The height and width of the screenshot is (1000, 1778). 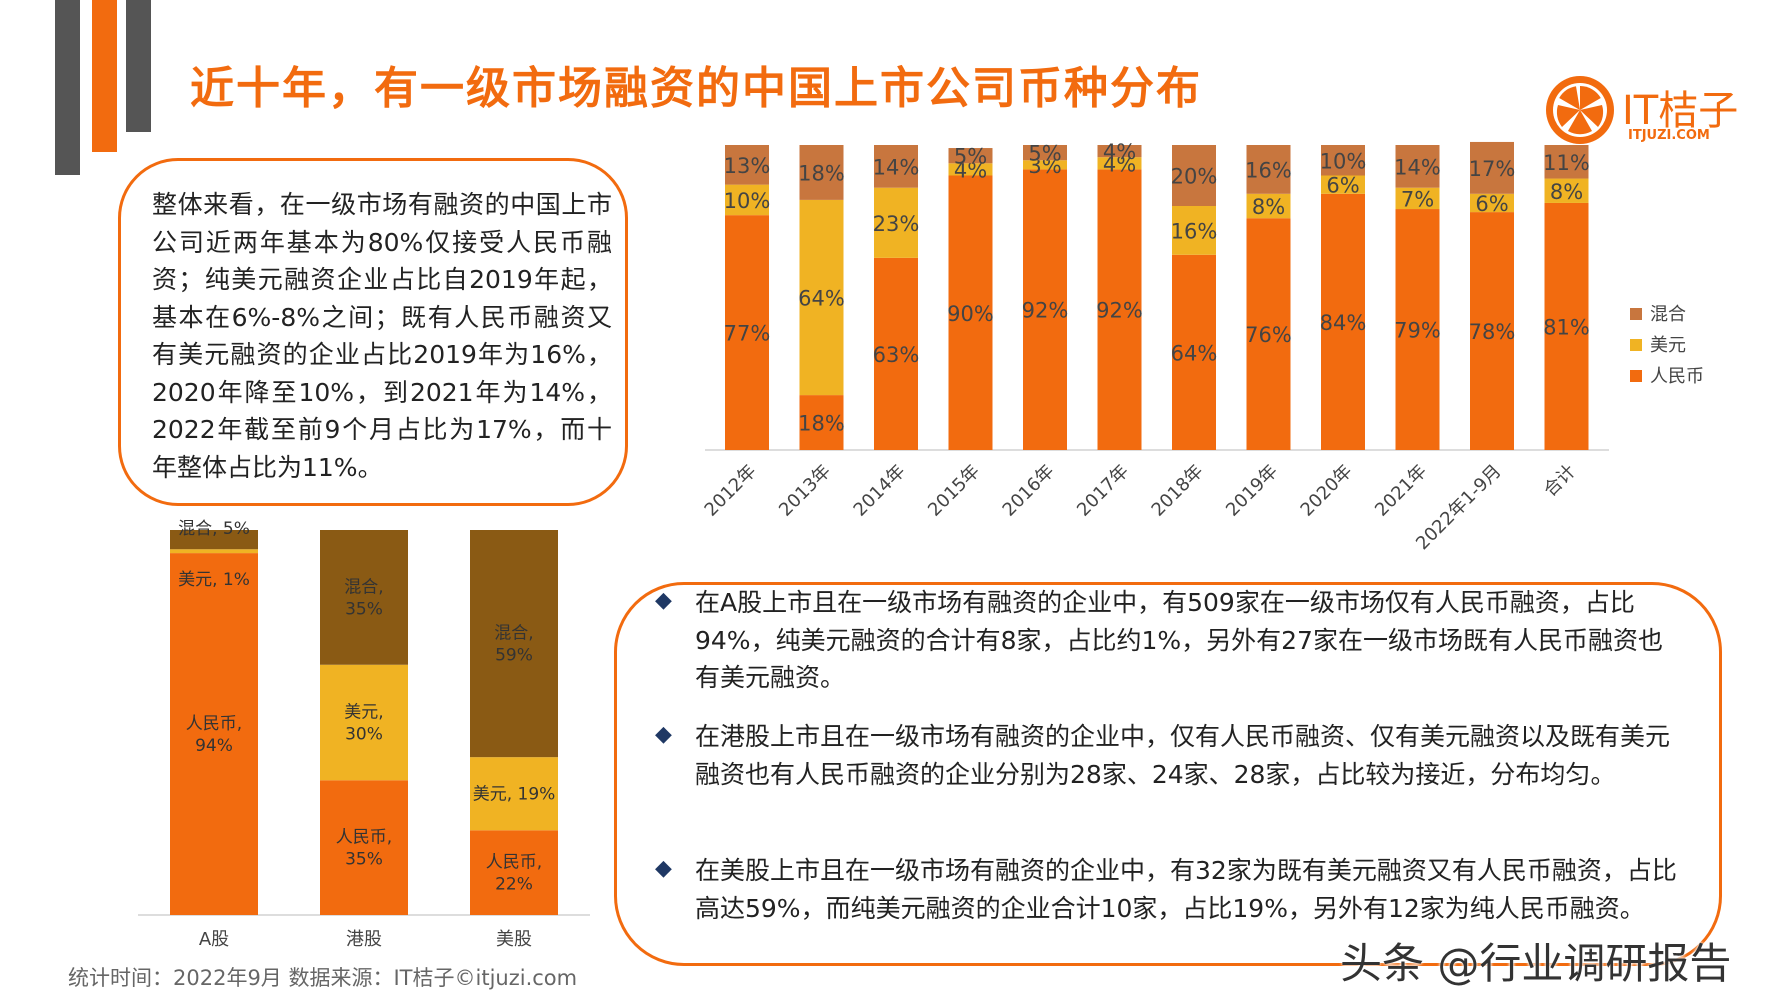 I want to click on x-tick-label: 2013年, so click(x=805, y=491).